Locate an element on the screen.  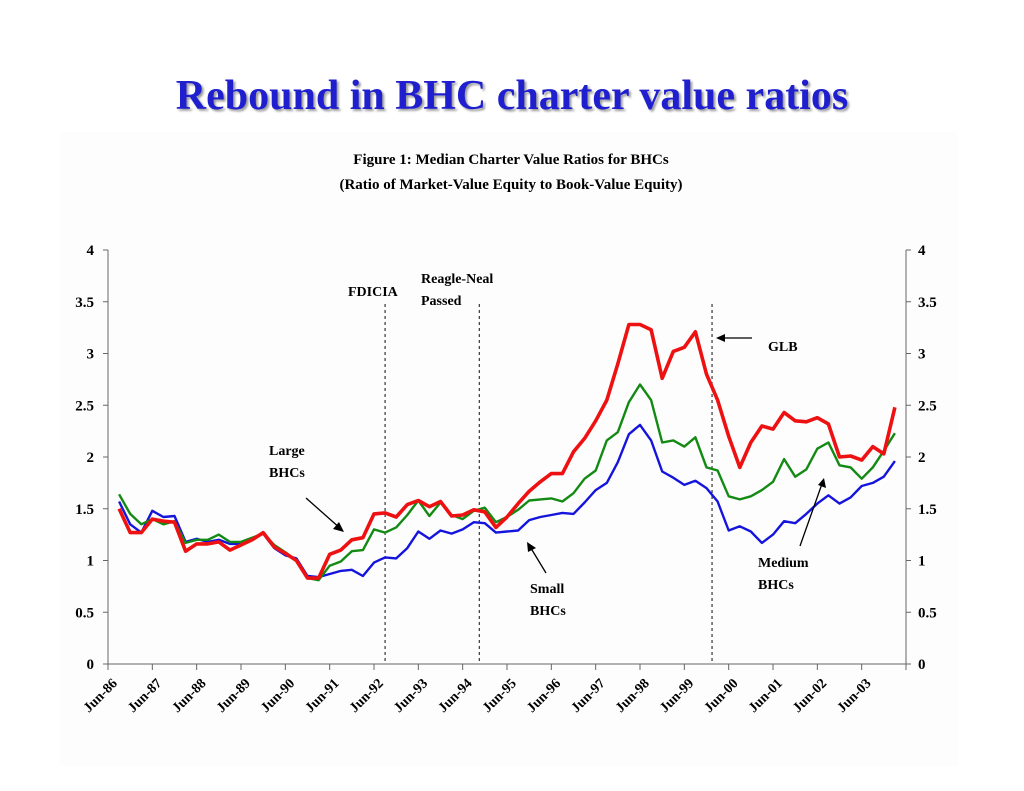
medium-bhcs-arrow is located at coordinates (811, 513).